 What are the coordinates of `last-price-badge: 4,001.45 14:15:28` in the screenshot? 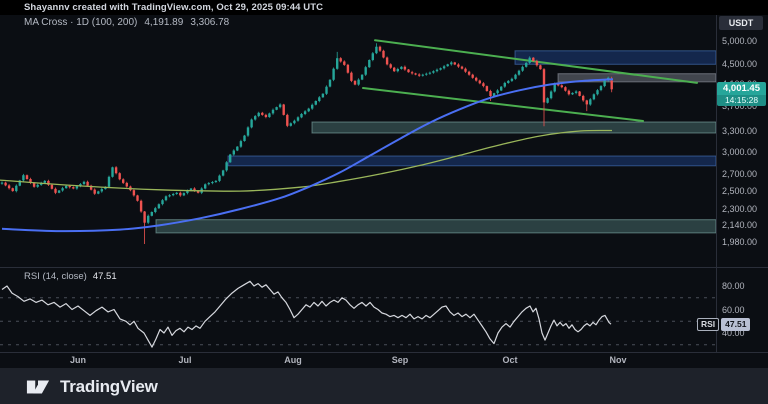 It's located at (741, 94).